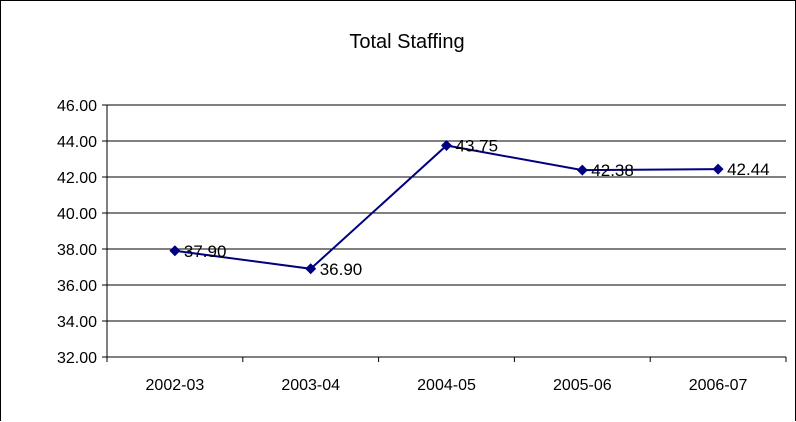  I want to click on y-tick-label: 44.00, so click(77, 142).